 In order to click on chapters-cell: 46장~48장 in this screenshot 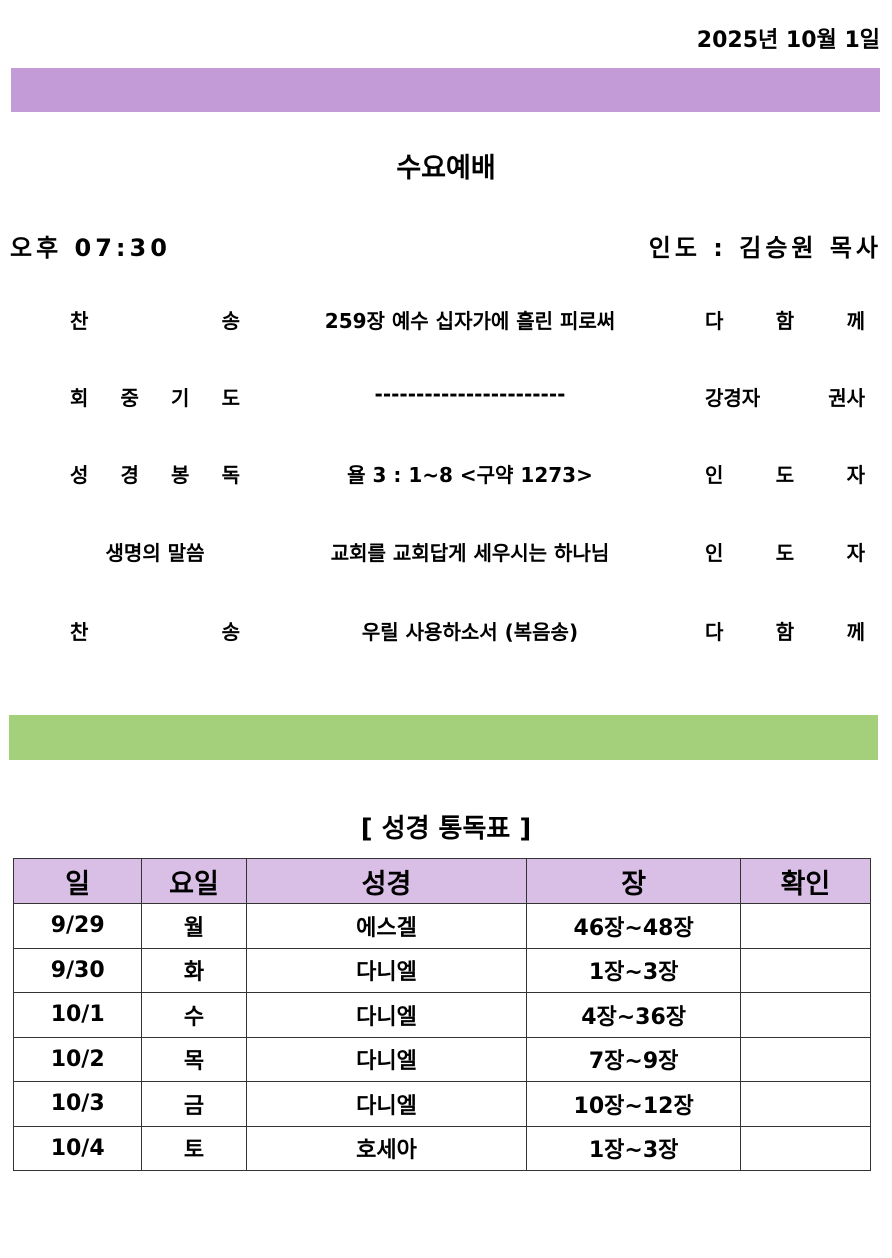, I will do `click(633, 926)`.